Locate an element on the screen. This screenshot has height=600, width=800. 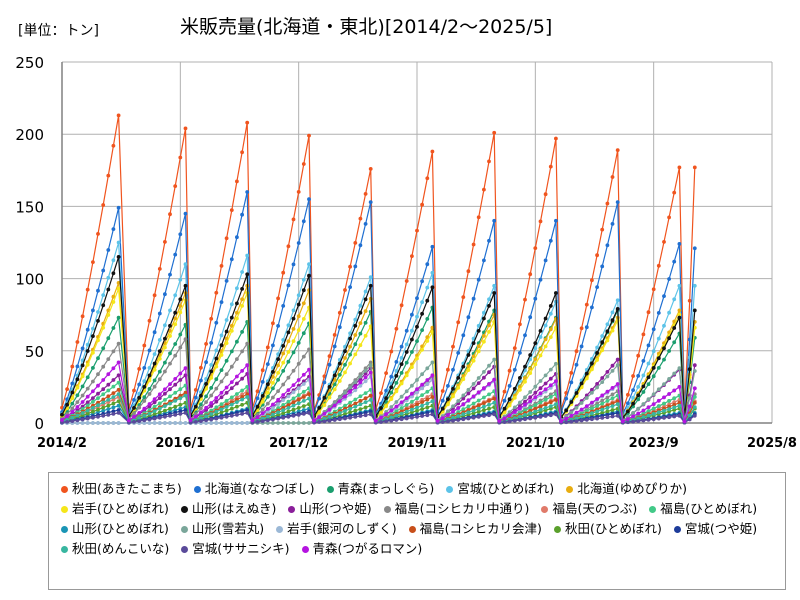
unit-label: [単位：トン] is located at coordinates (58, 31).